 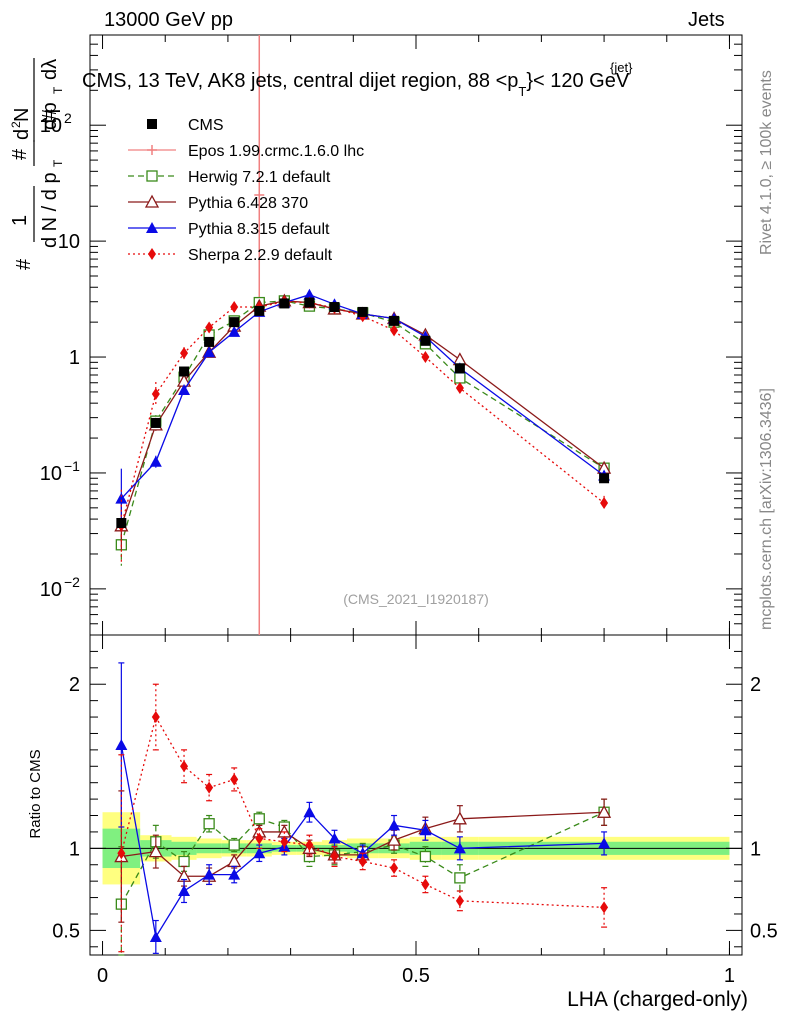 I want to click on cms-data-main, so click(x=363, y=413).